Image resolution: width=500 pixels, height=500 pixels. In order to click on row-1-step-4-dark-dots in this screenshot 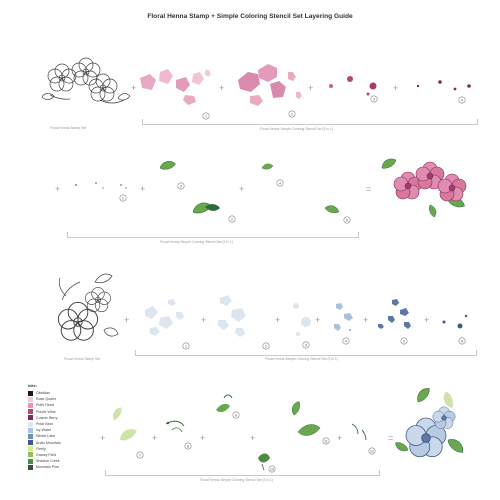, I will do `click(443, 85)`.